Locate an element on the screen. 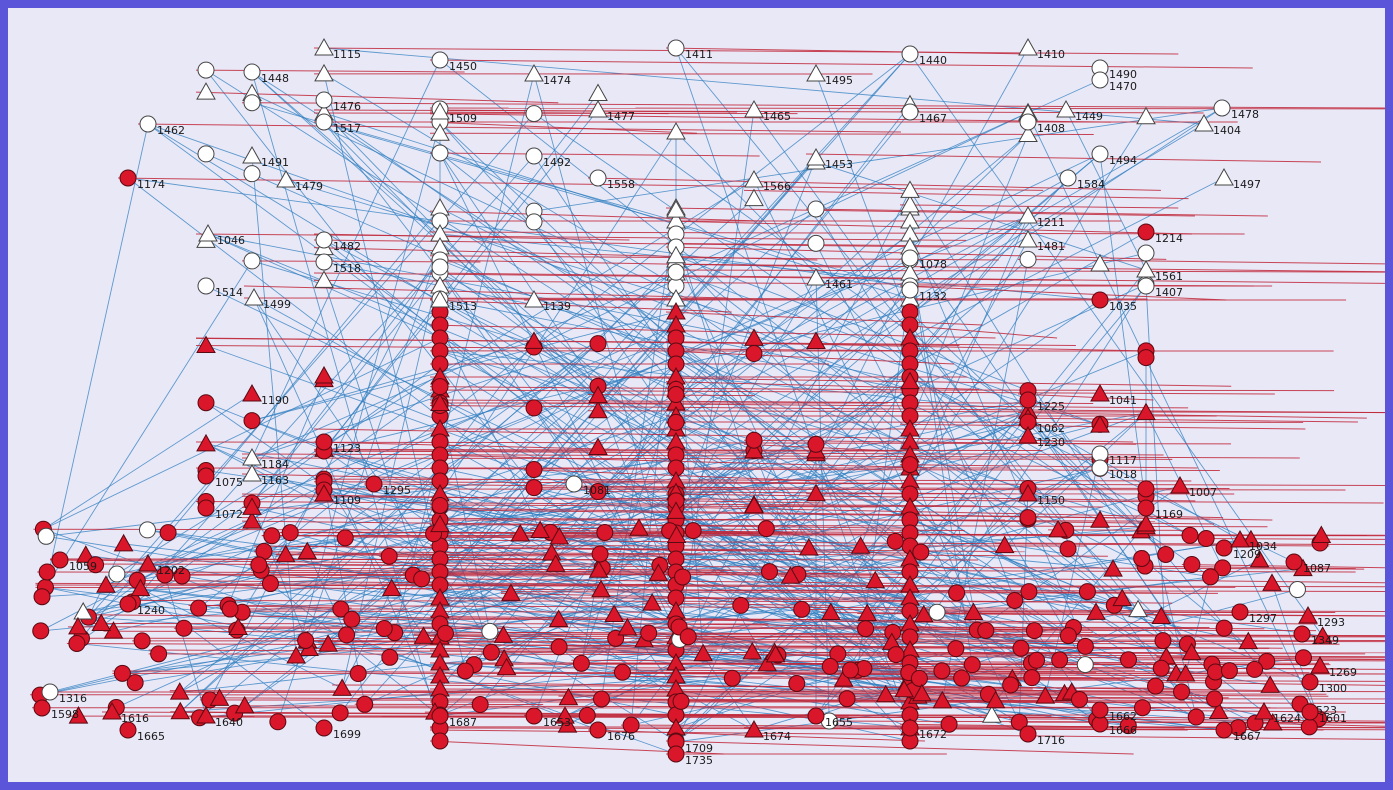 Image resolution: width=1393 pixels, height=790 pixels. graph-node-1584: 1584 is located at coordinates (1082, 180).